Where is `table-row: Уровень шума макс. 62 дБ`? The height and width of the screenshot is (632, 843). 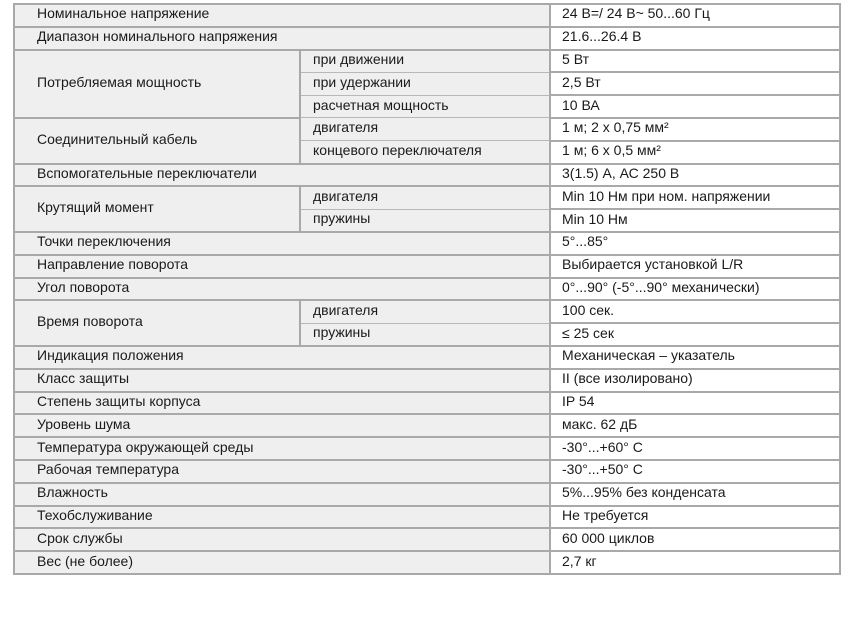 table-row: Уровень шума макс. 62 дБ is located at coordinates (427, 426).